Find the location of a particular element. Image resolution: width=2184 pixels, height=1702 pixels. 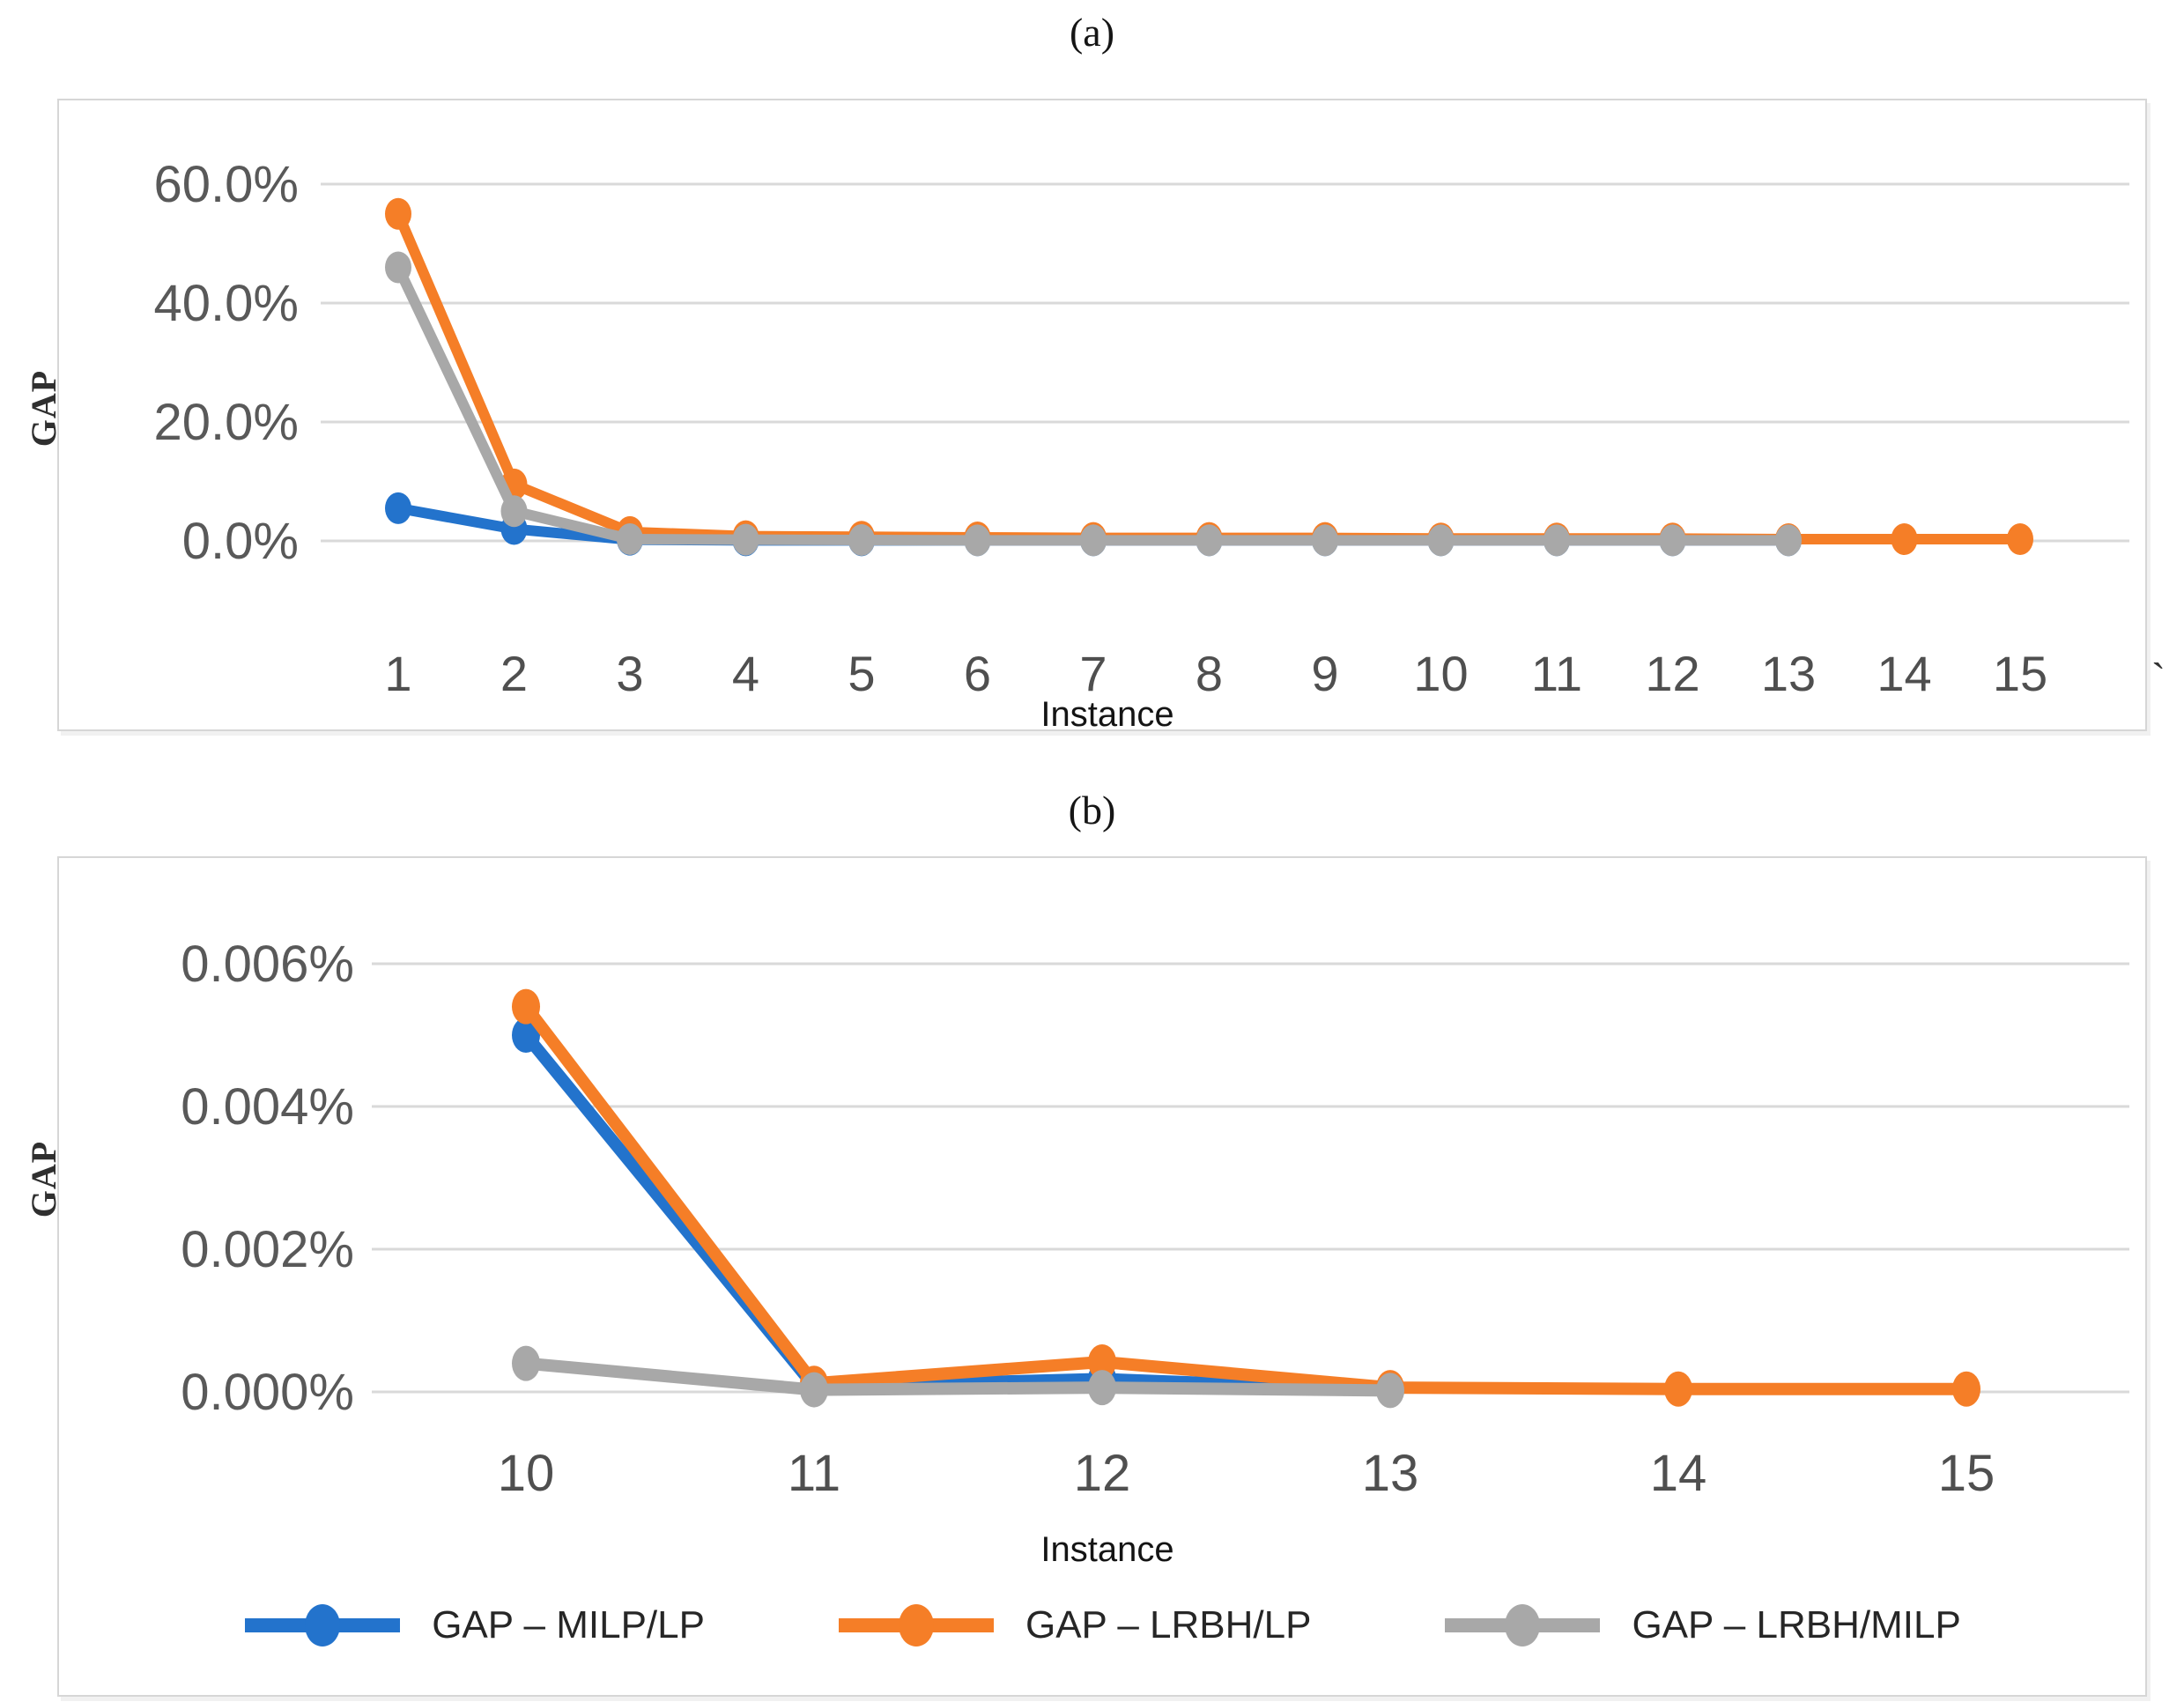

x-tick-label: 1 is located at coordinates (397, 673).